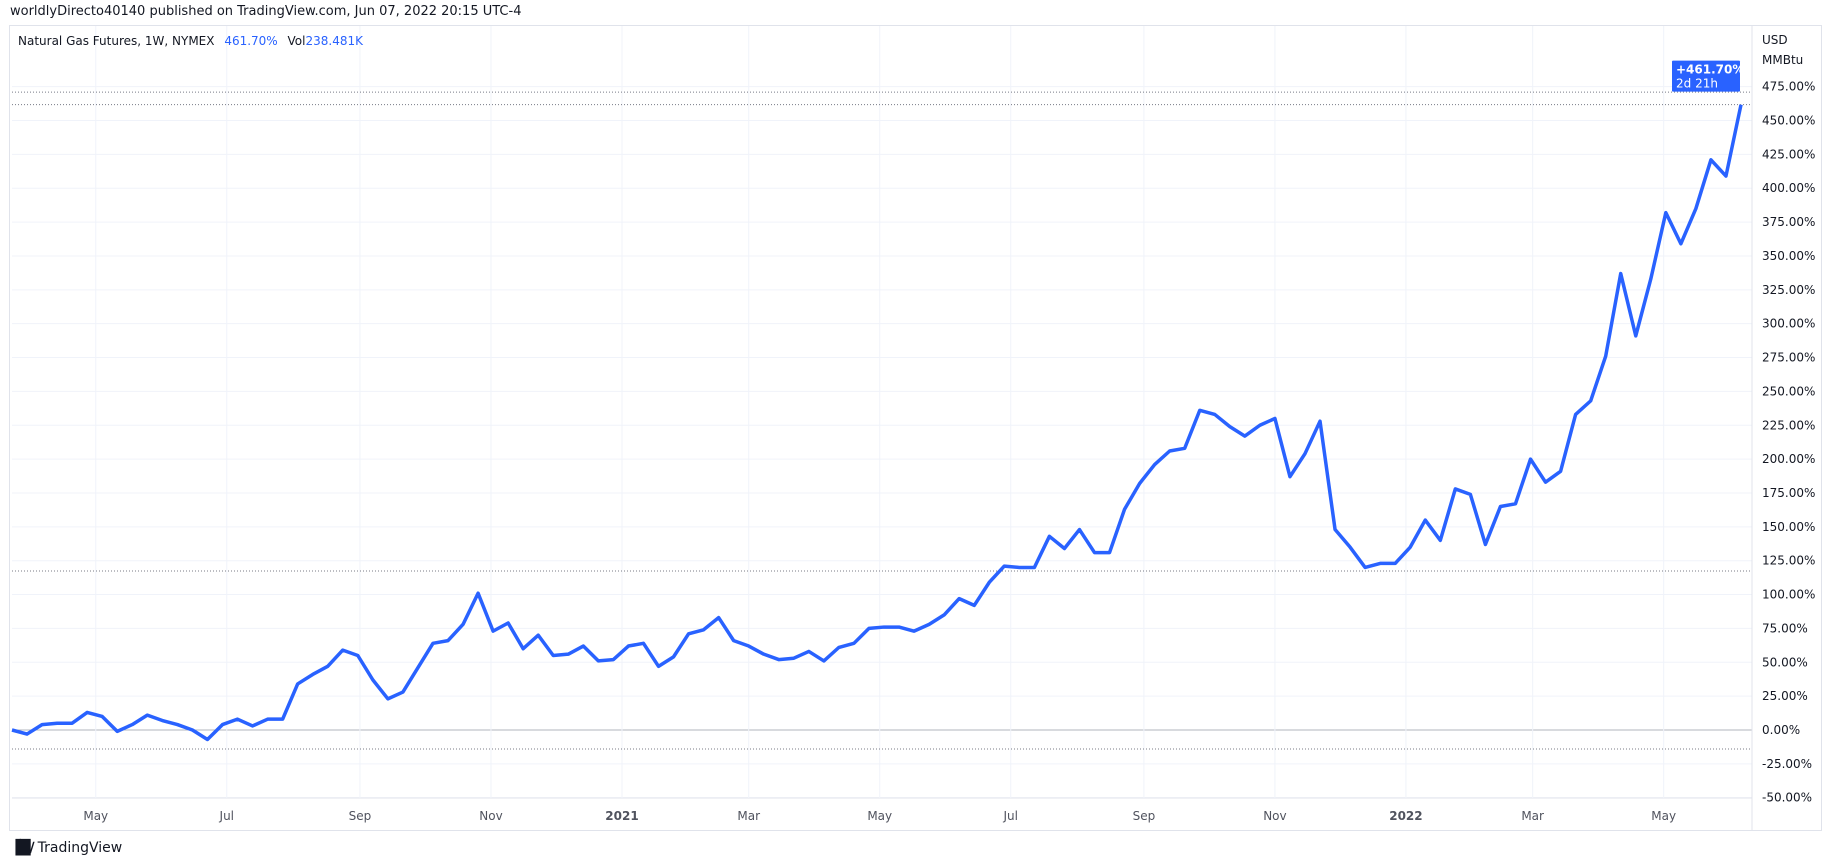 Image resolution: width=1834 pixels, height=867 pixels. I want to click on x-tick-label: 2021, so click(621, 816).